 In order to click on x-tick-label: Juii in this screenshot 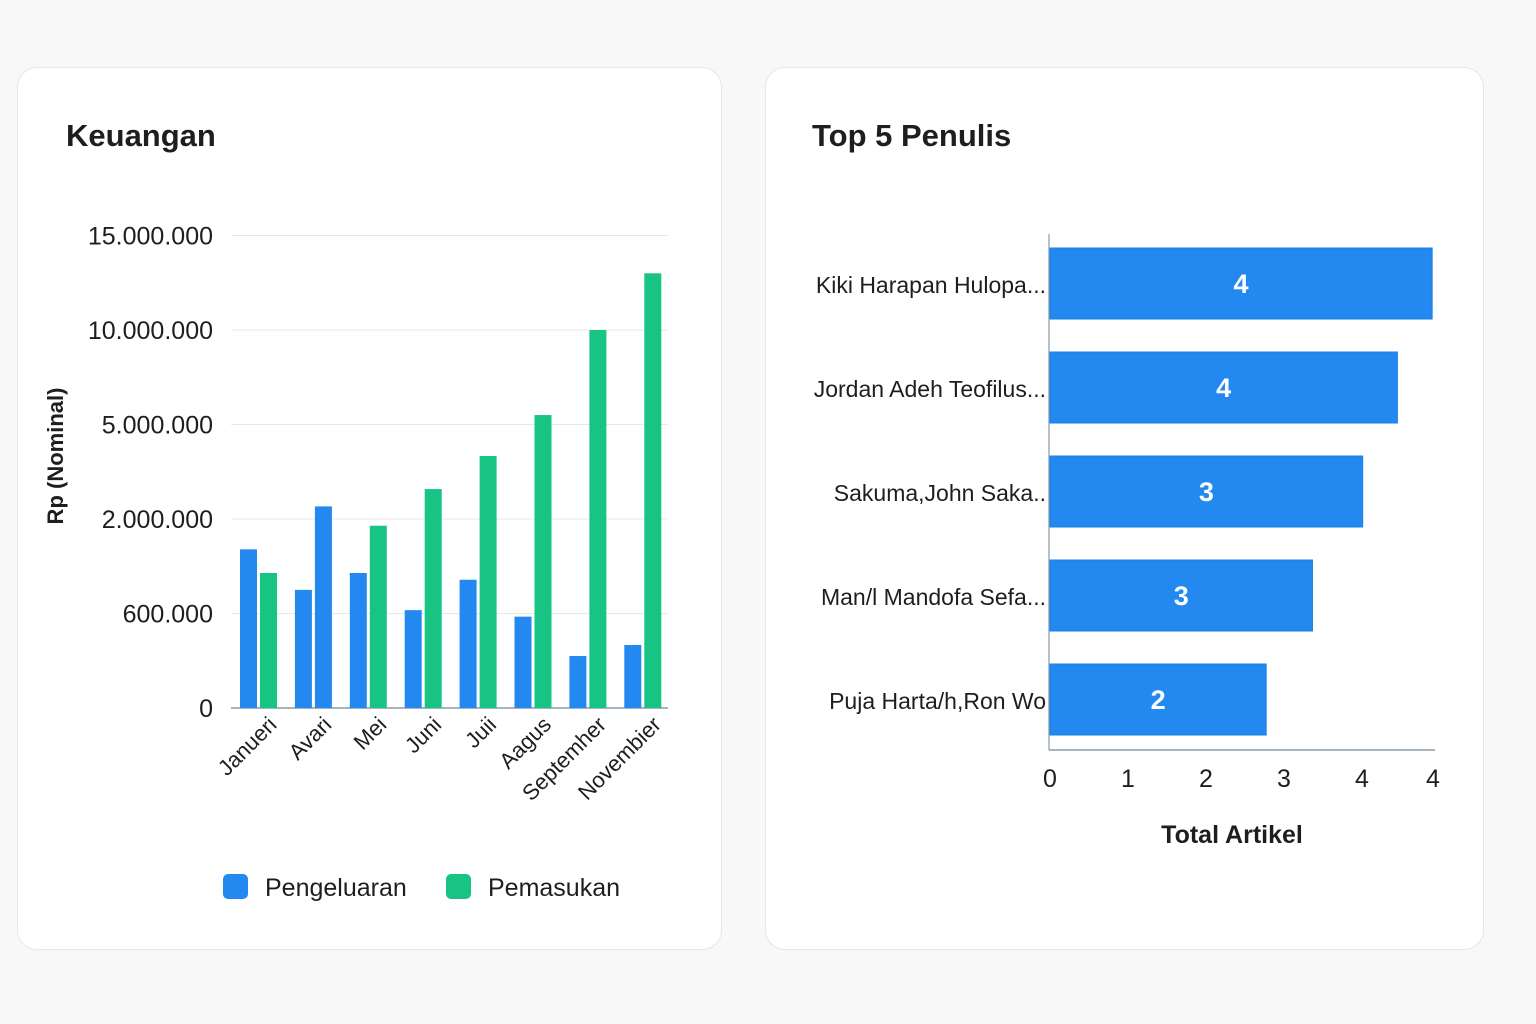, I will do `click(480, 732)`.